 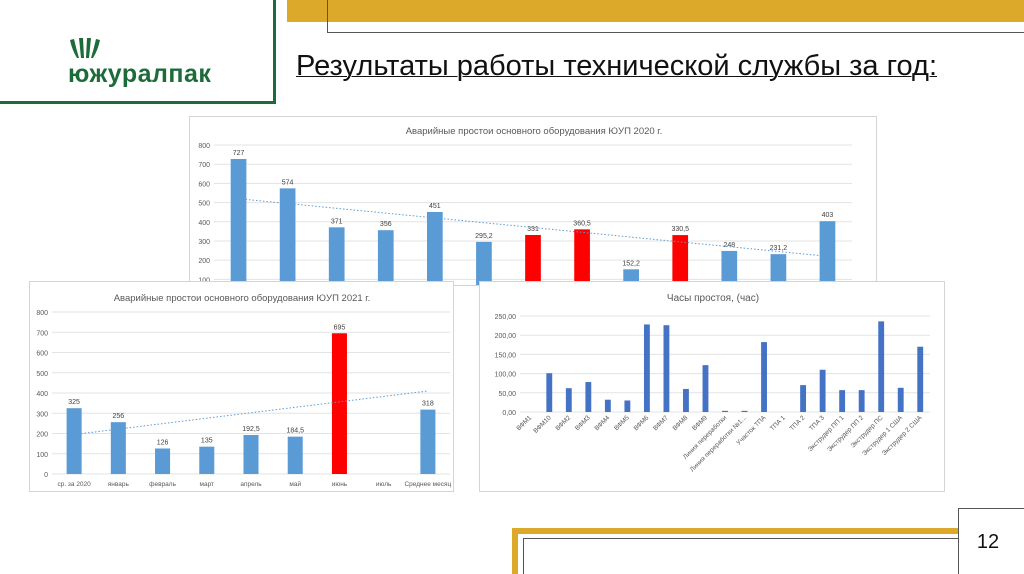 What do you see at coordinates (163, 442) in the screenshot?
I see `data-label: 126` at bounding box center [163, 442].